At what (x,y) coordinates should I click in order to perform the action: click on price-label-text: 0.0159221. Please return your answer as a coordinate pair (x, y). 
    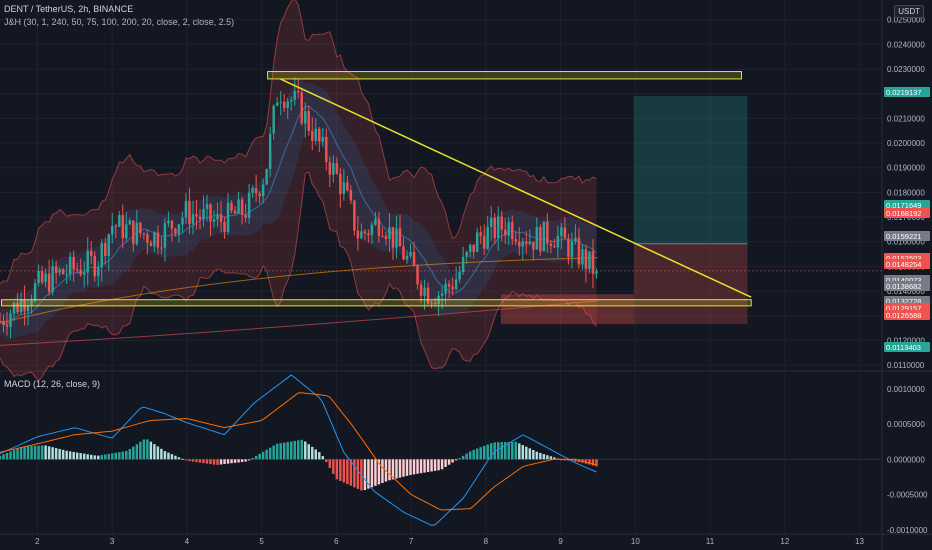
    Looking at the image, I should click on (903, 236).